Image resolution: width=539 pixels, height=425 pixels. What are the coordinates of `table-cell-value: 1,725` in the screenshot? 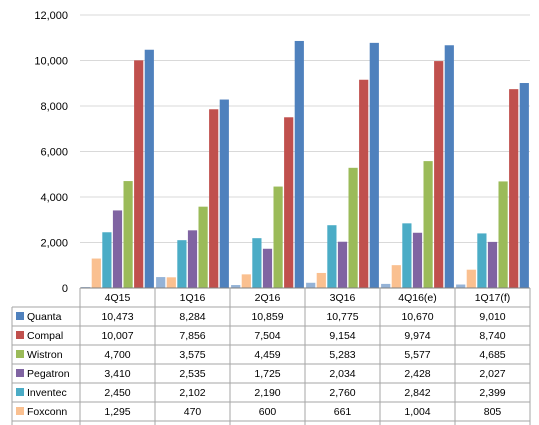 It's located at (267, 374).